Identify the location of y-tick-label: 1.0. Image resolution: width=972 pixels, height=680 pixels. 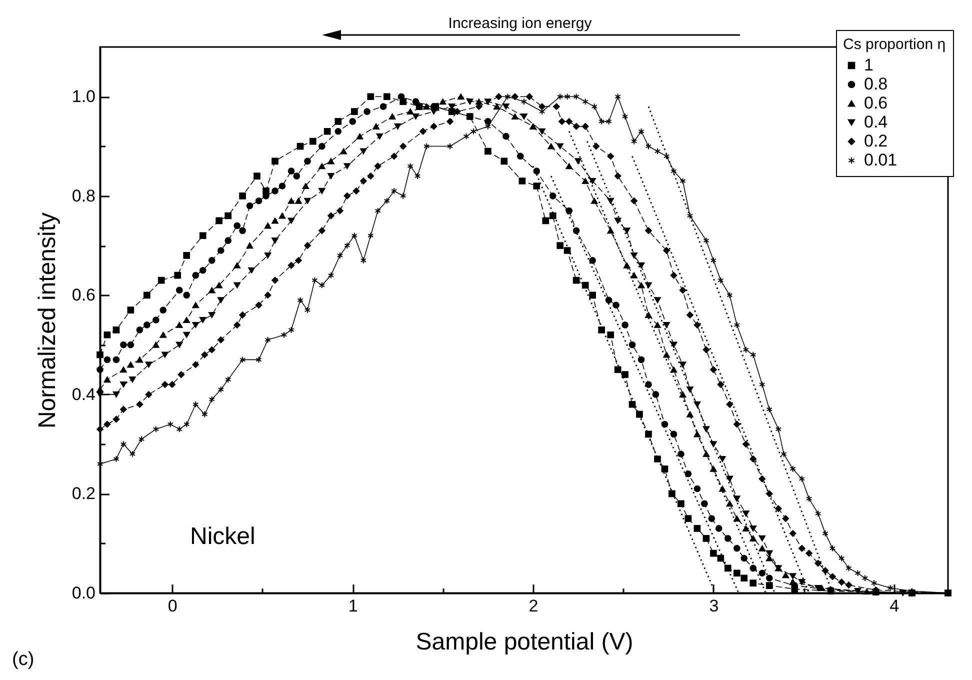
(84, 96).